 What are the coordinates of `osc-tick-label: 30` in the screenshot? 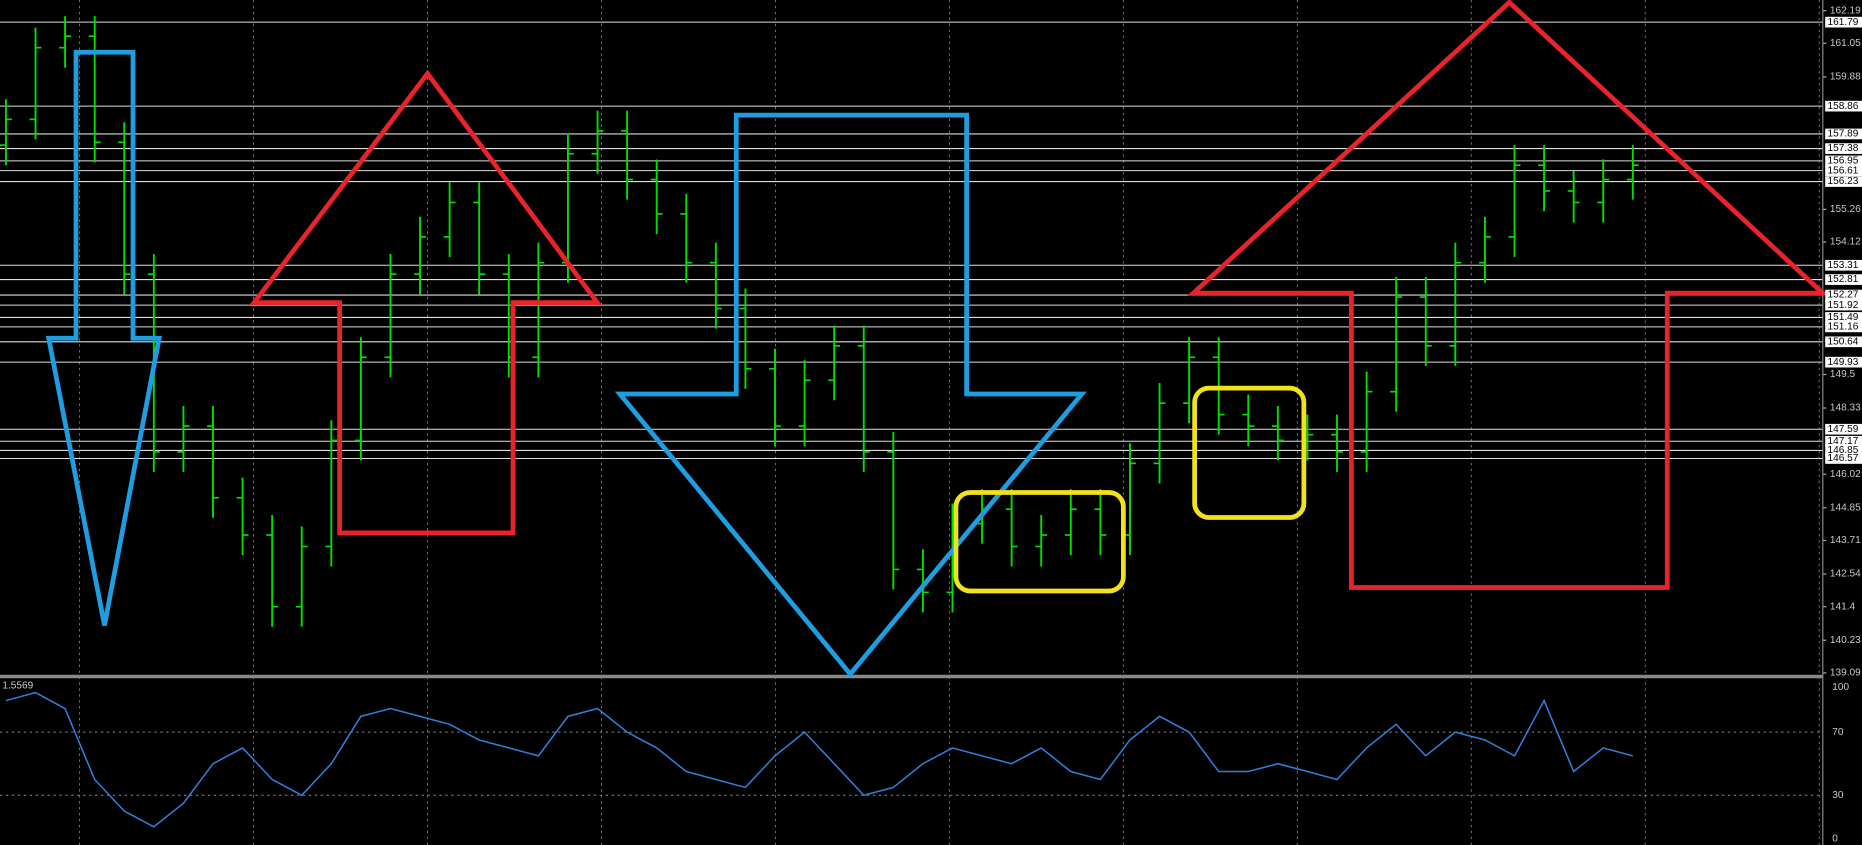 It's located at (1838, 795).